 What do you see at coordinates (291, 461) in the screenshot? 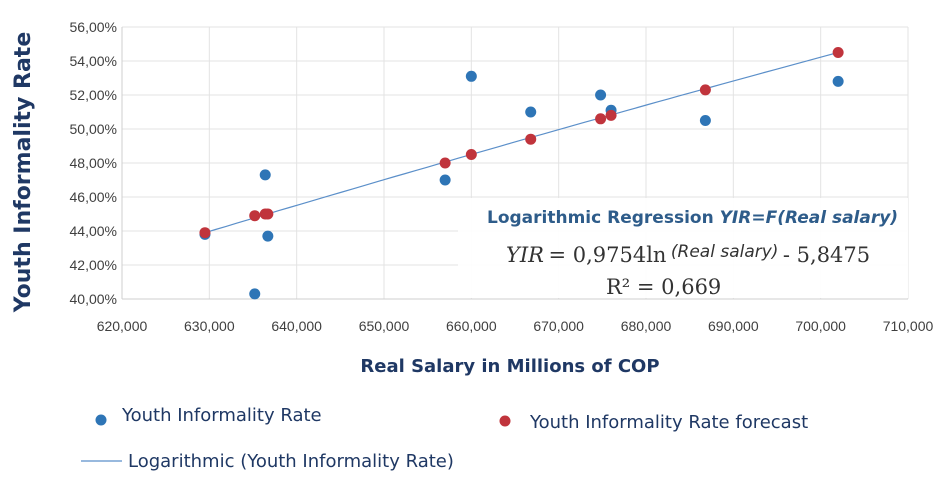
I see `legend-label-trendline: Logarithmic (Youth Informality Rate)` at bounding box center [291, 461].